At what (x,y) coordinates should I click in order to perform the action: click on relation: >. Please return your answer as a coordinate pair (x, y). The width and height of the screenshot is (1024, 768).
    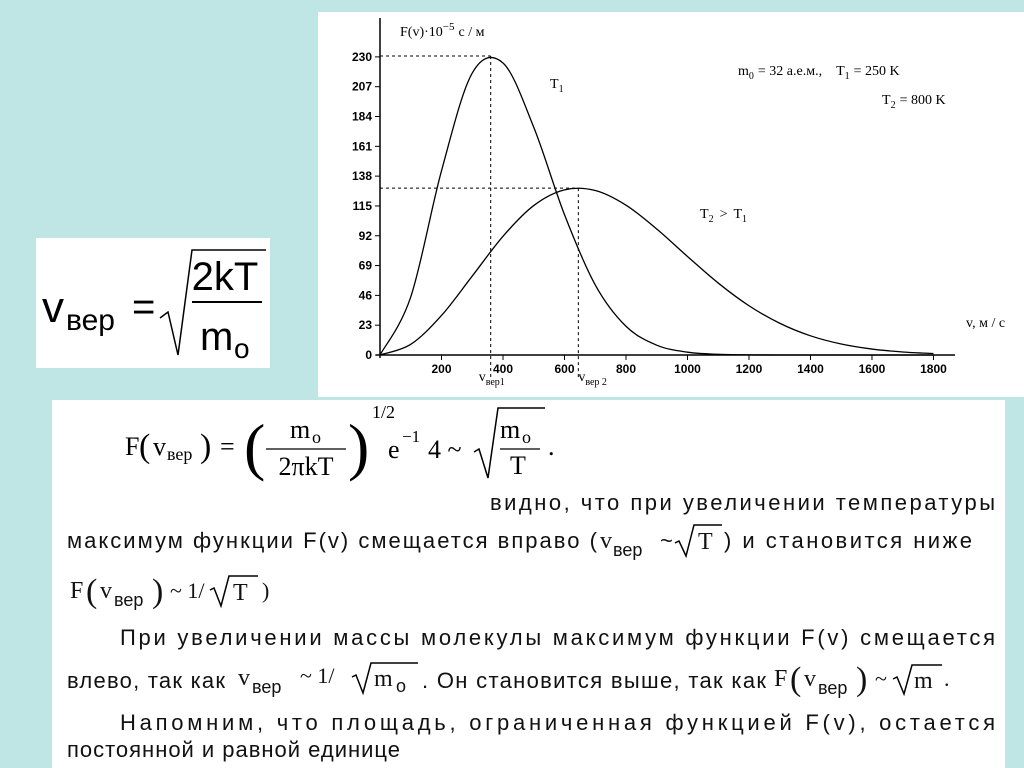
    Looking at the image, I should click on (724, 214).